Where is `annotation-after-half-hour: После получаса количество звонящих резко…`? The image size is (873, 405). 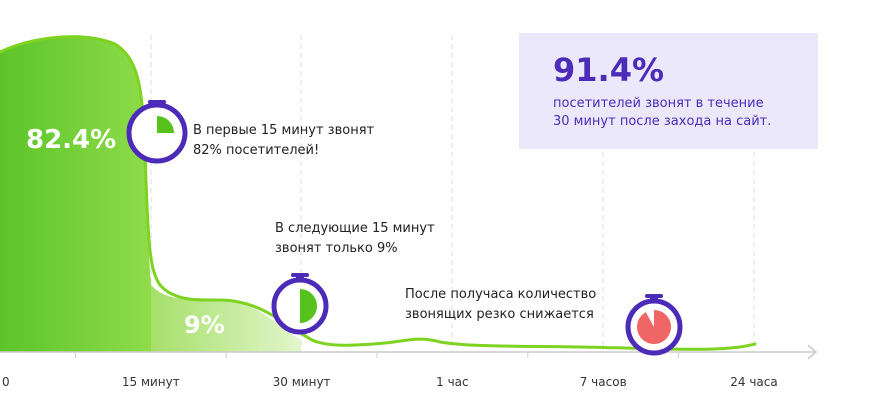
annotation-after-half-hour: После получаса количество звонящих резко… is located at coordinates (500, 305).